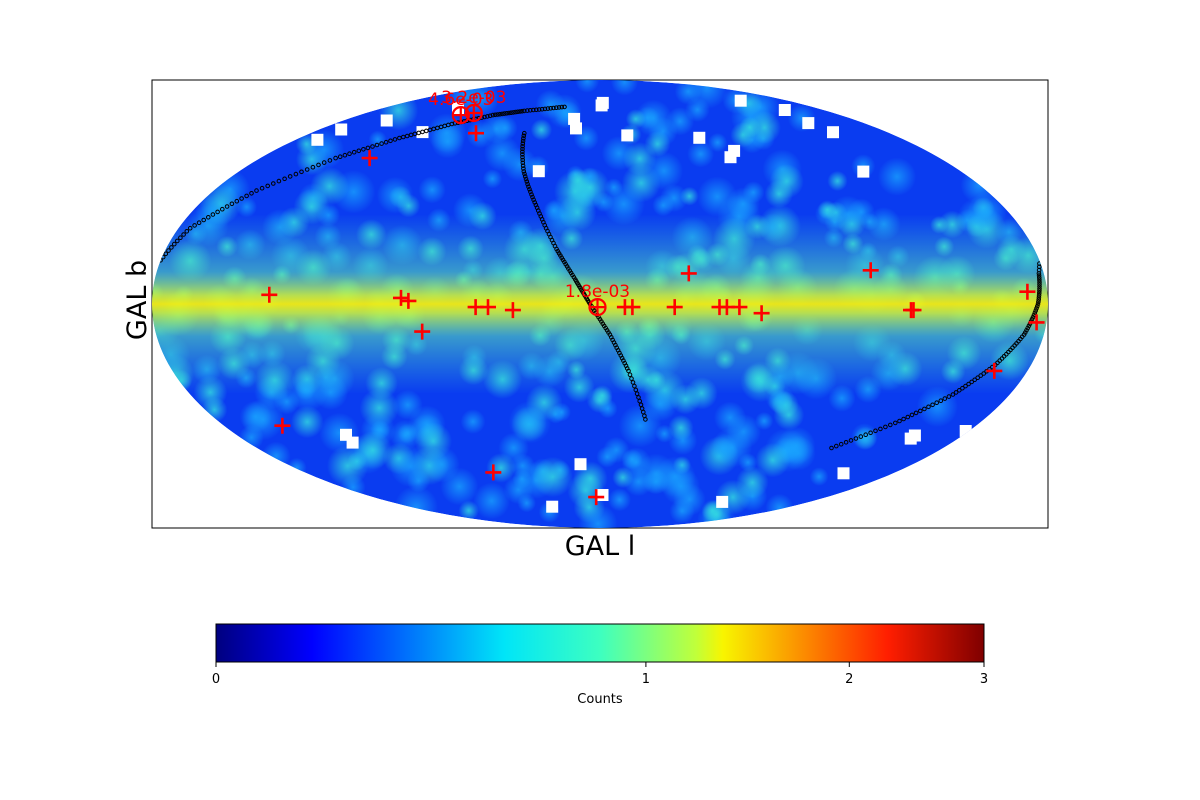  What do you see at coordinates (460, 100) in the screenshot?
I see `source-annotation: 4.6e-03` at bounding box center [460, 100].